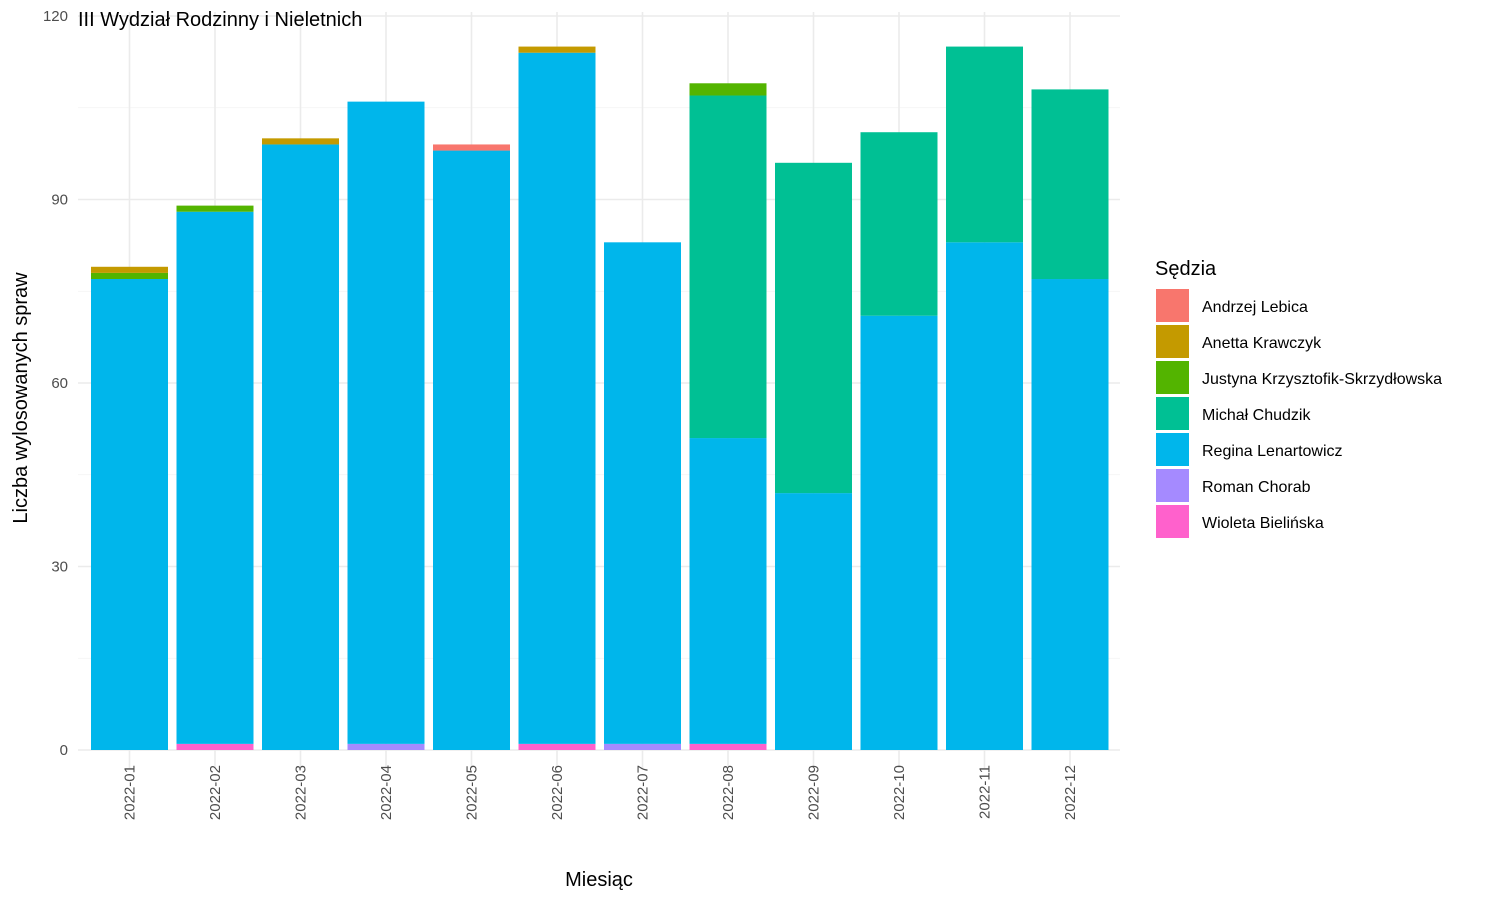 This screenshot has height=900, width=1500. I want to click on y-axis-ticks: 0 30 60 90 120, so click(55, 383).